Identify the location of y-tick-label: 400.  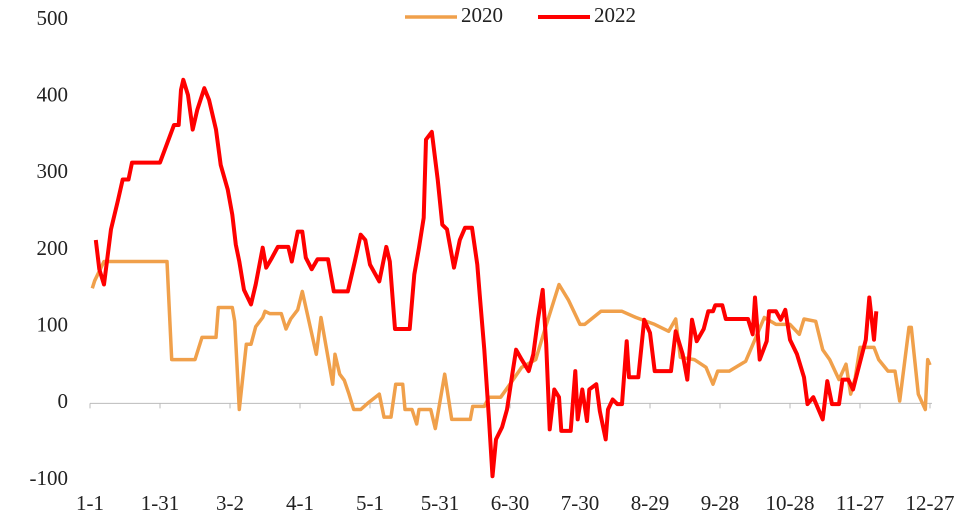
(53, 94).